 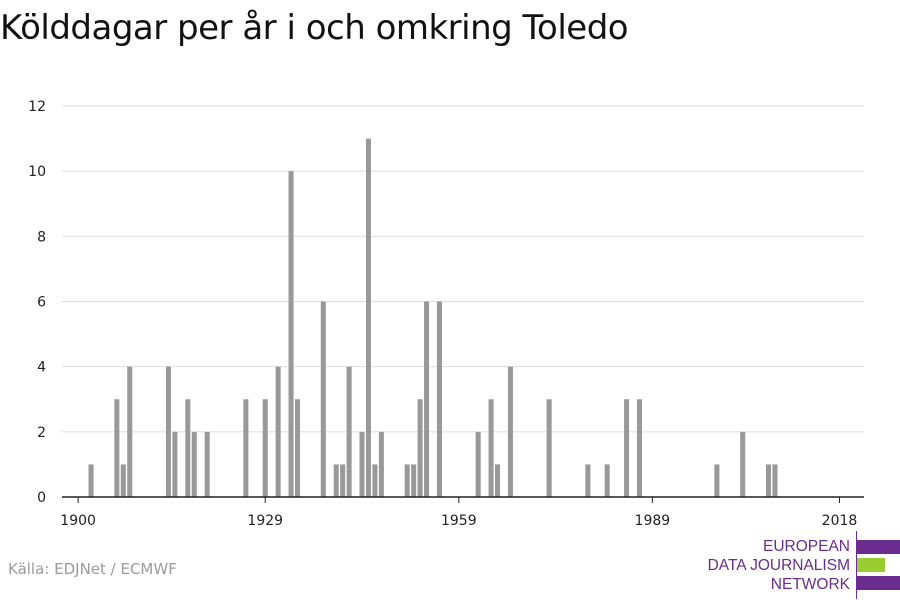 What do you see at coordinates (459, 521) in the screenshot?
I see `x-tick-label: 1959` at bounding box center [459, 521].